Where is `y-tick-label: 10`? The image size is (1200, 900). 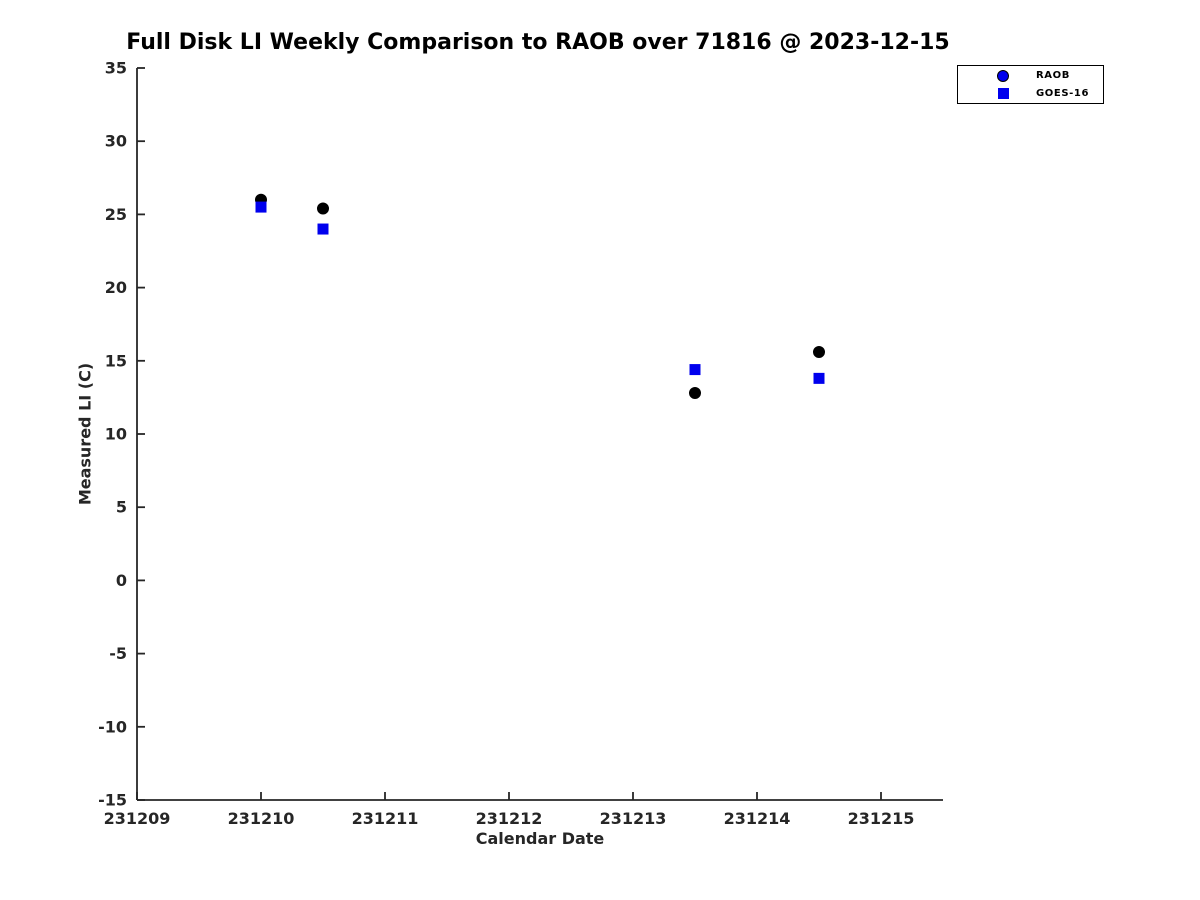 y-tick-label: 10 is located at coordinates (116, 434).